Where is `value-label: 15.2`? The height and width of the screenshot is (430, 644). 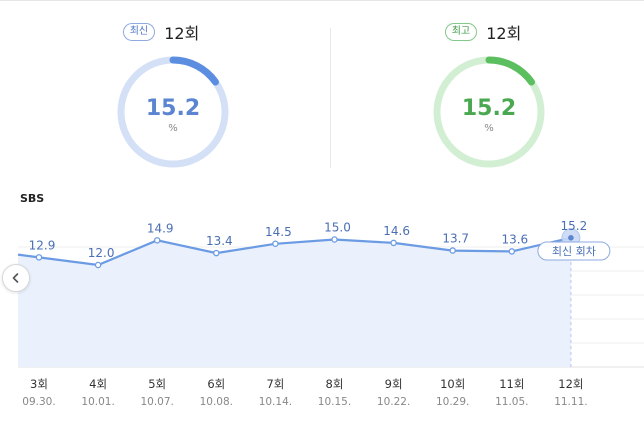 value-label: 15.2 is located at coordinates (574, 226).